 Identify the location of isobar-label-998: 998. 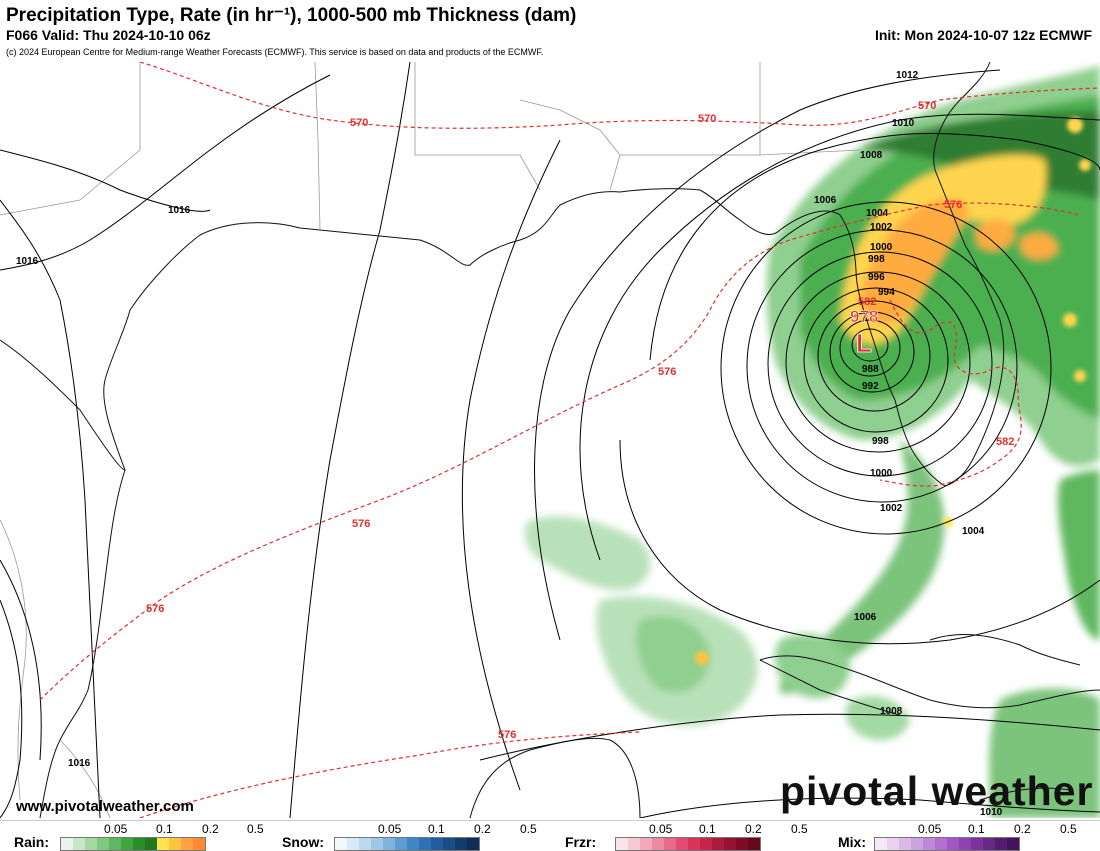
(876, 259).